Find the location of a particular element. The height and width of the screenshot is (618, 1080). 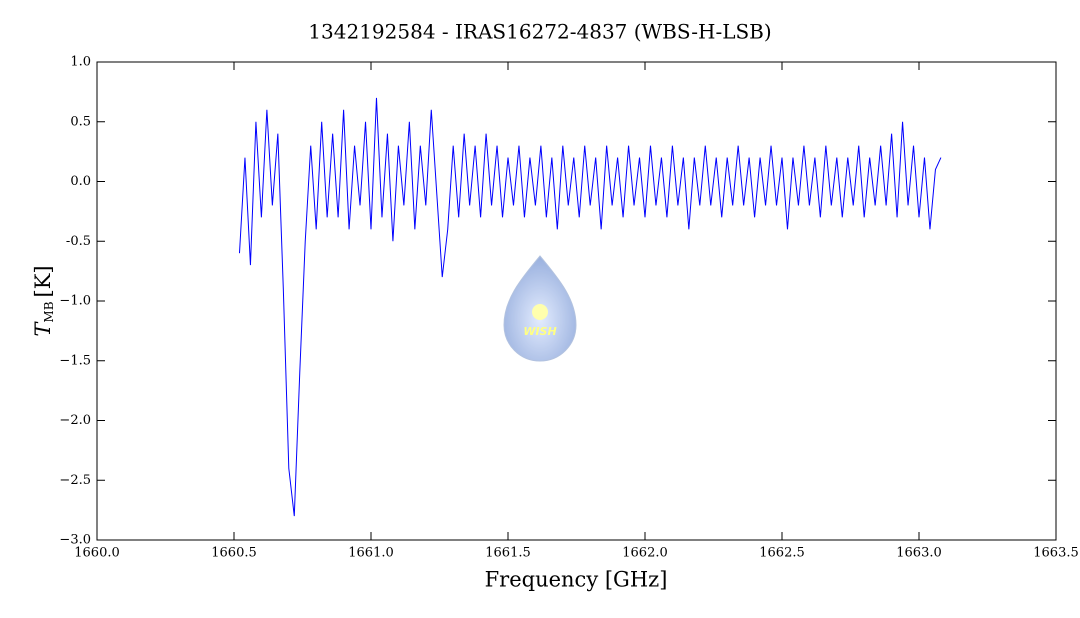

y-axis-label: TMB [K] is located at coordinates (43, 300).